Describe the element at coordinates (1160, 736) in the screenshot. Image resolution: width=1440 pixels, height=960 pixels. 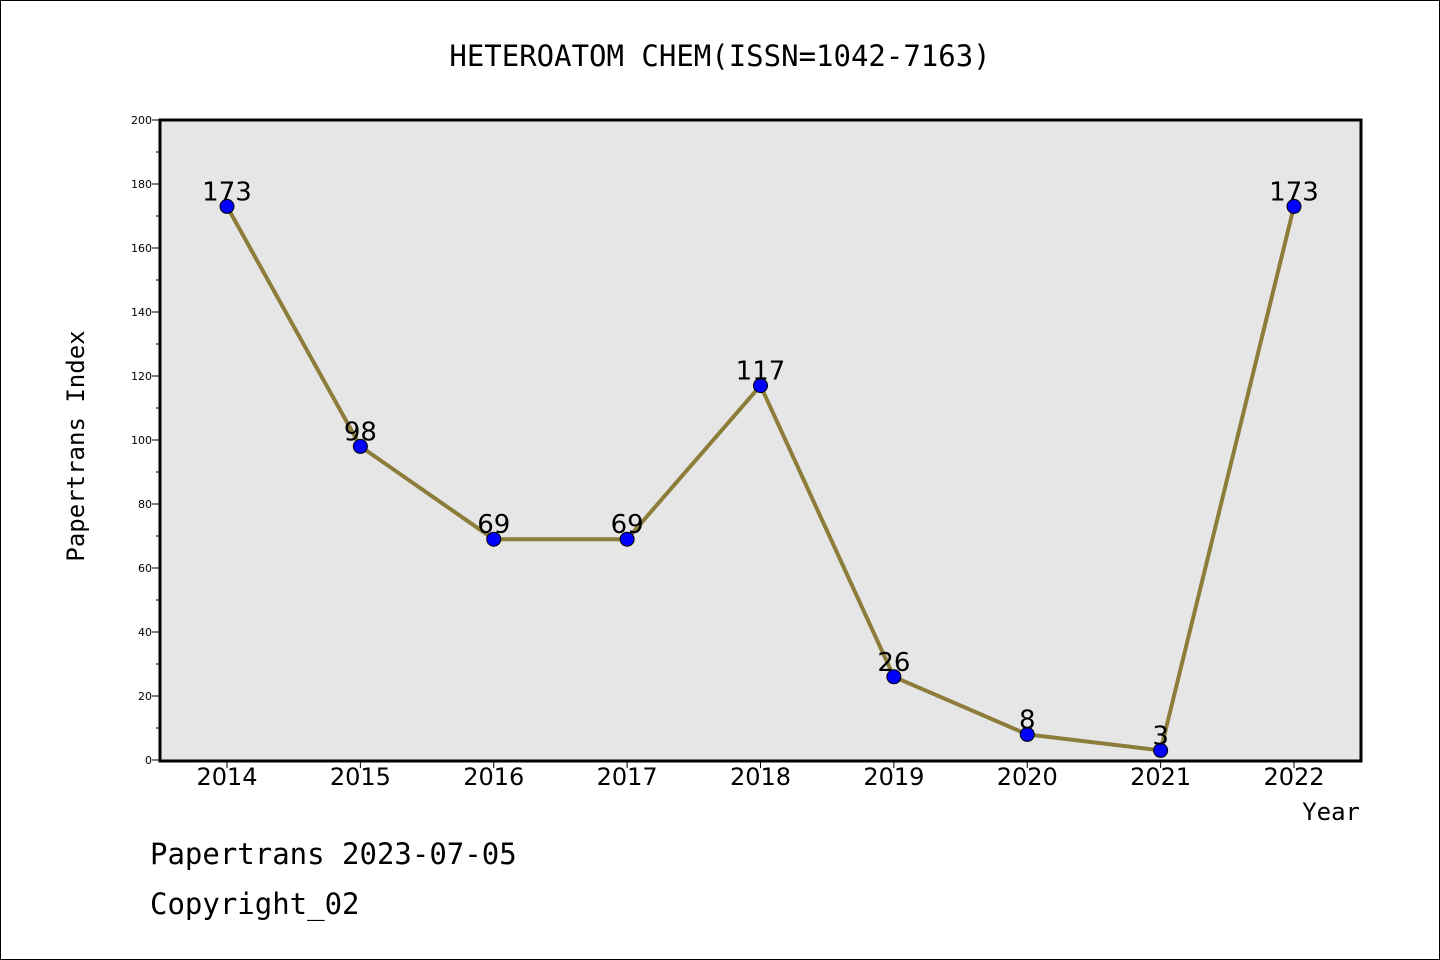
I see `data-label: 3` at that location.